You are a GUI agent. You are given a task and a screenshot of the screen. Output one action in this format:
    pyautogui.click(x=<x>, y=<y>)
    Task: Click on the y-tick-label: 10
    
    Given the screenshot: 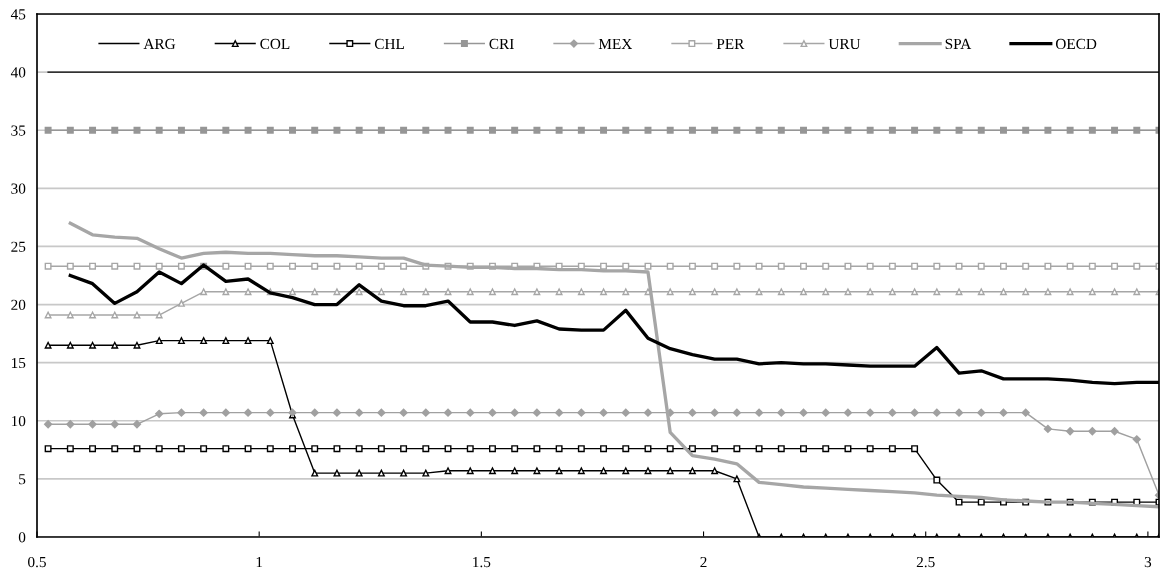 What is the action you would take?
    pyautogui.click(x=18, y=421)
    